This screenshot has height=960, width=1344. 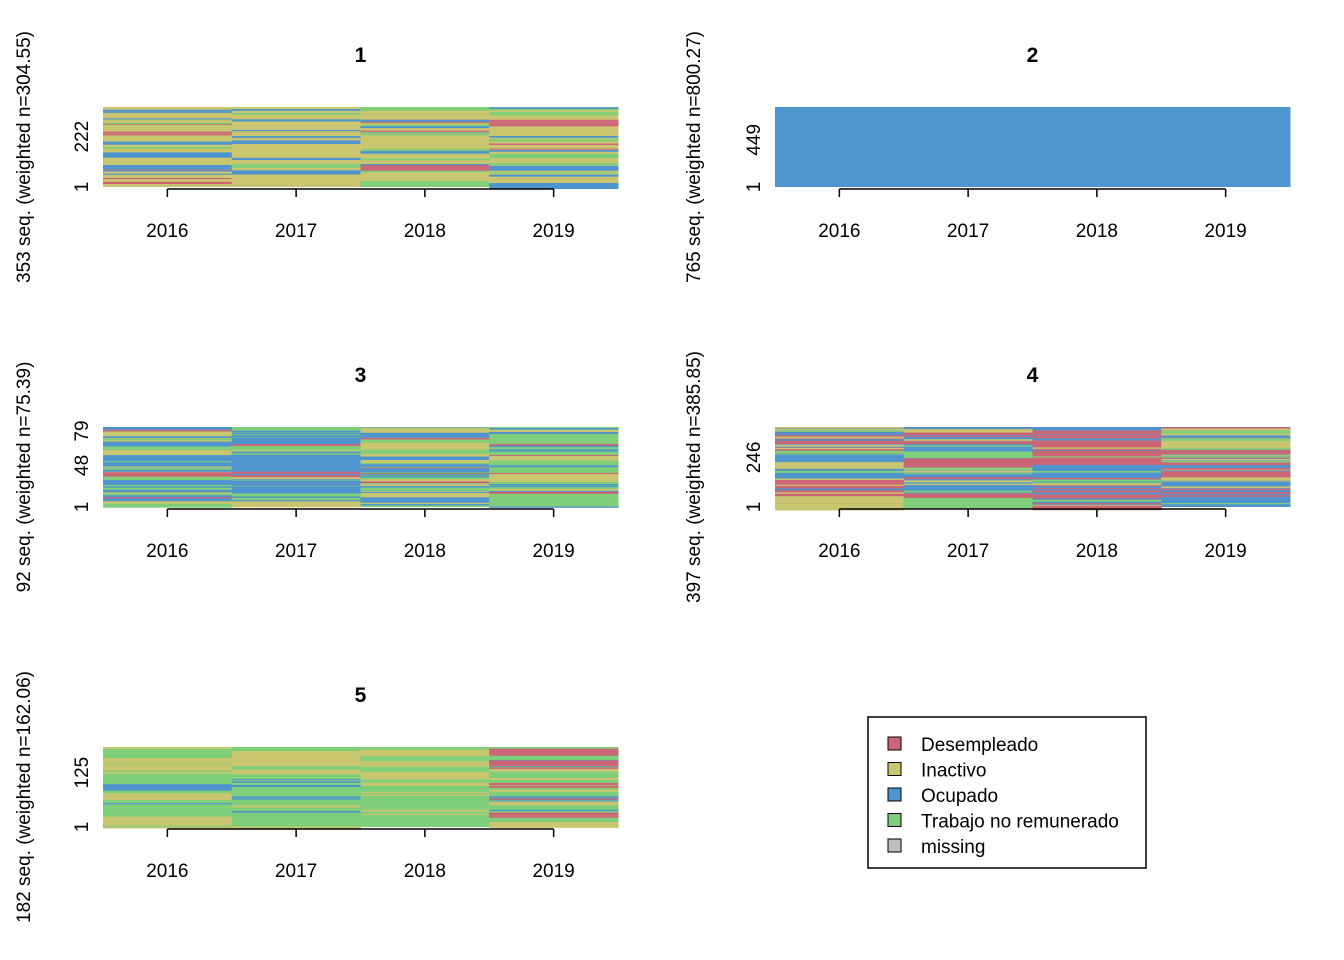 What do you see at coordinates (296, 147) in the screenshot?
I see `column-2017-base` at bounding box center [296, 147].